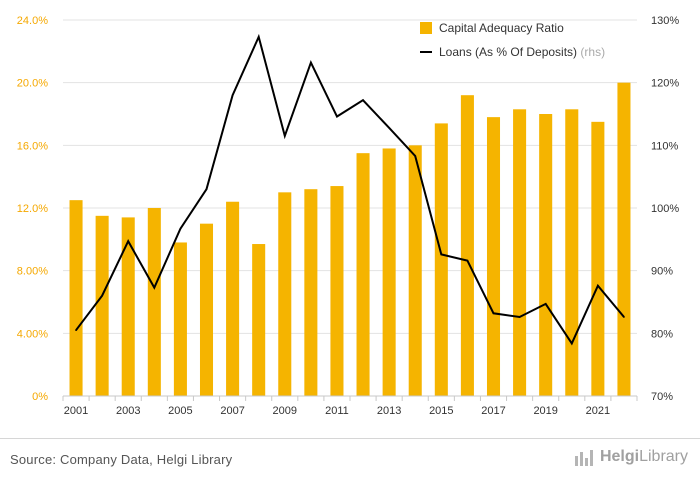 The width and height of the screenshot is (700, 483). Describe the element at coordinates (522, 52) in the screenshot. I see `legend-label-line: Loans (As % Of Deposits) (rhs)` at that location.